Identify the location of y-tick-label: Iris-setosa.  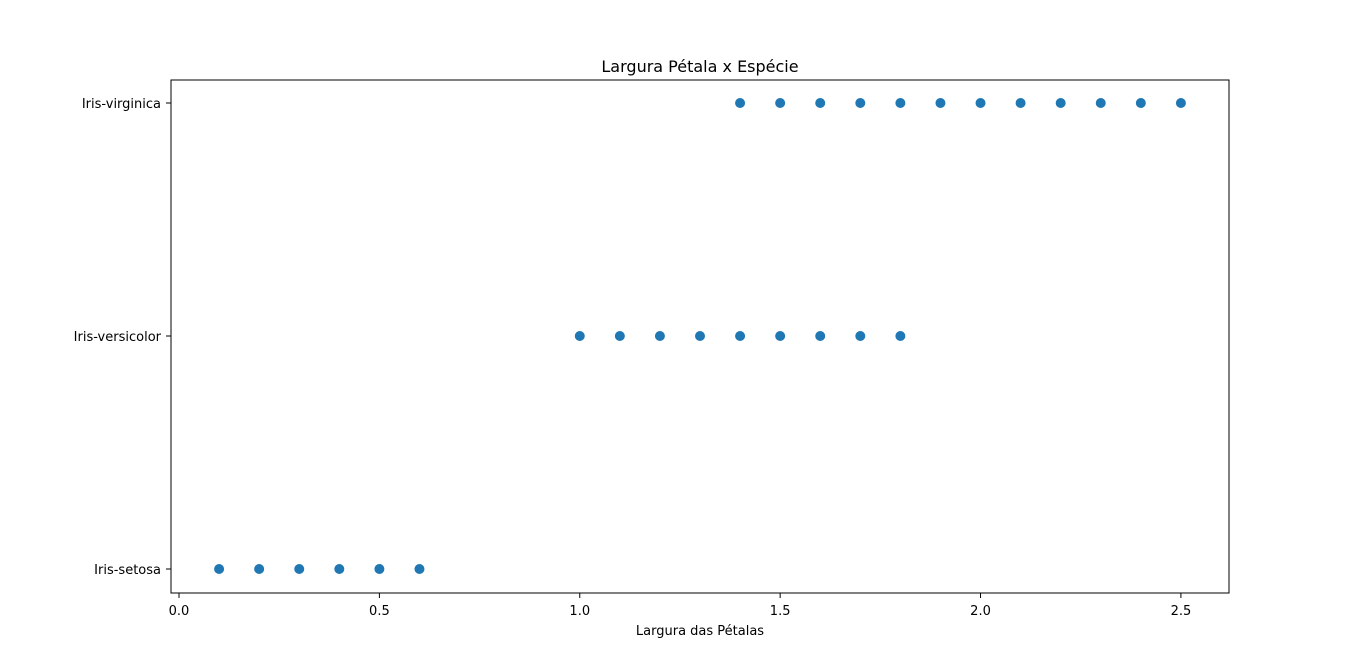
(127, 570).